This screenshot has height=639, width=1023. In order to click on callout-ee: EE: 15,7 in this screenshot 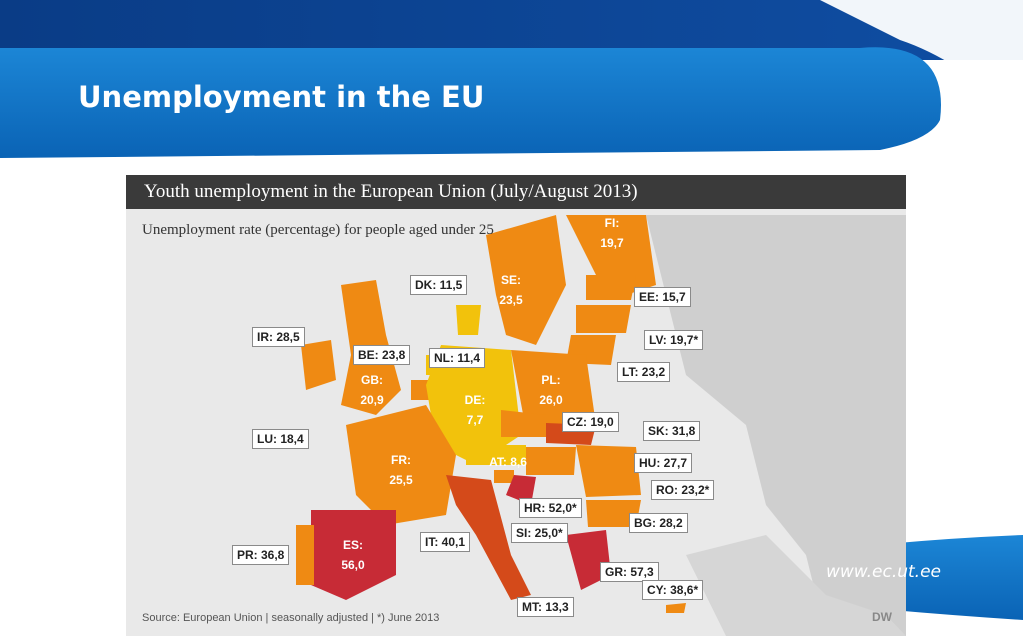, I will do `click(662, 297)`.